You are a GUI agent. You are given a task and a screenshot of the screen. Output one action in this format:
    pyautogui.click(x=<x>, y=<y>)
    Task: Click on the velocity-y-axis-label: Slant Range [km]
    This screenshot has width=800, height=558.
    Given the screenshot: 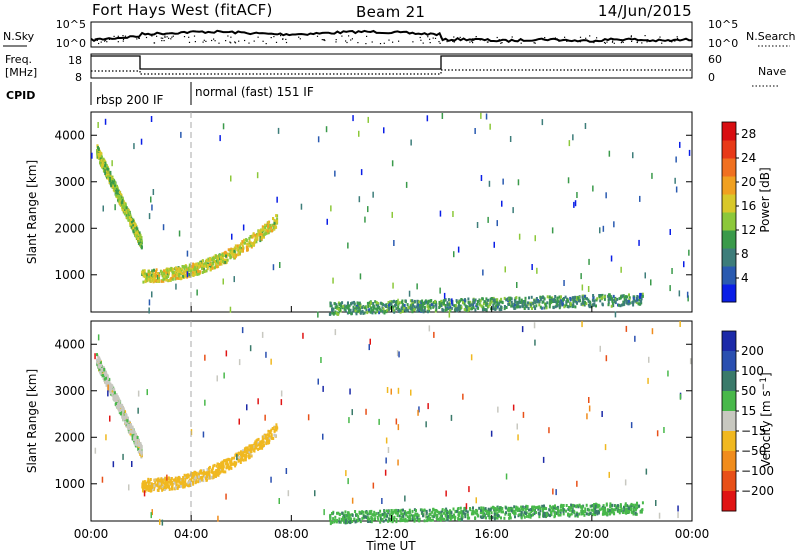 What is the action you would take?
    pyautogui.click(x=32, y=421)
    